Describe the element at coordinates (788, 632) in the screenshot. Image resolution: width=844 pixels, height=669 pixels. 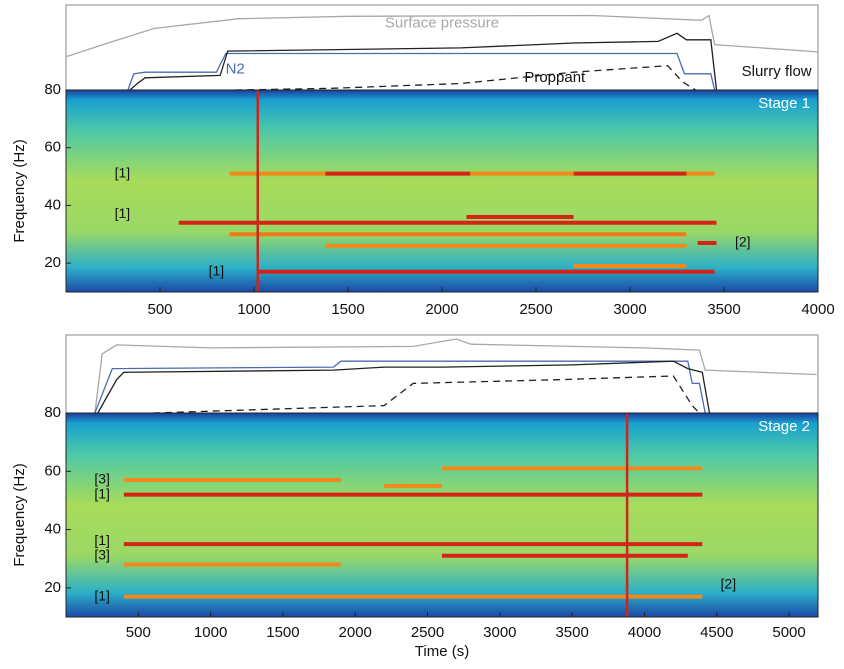
I see `x-tick-label: 5000` at that location.